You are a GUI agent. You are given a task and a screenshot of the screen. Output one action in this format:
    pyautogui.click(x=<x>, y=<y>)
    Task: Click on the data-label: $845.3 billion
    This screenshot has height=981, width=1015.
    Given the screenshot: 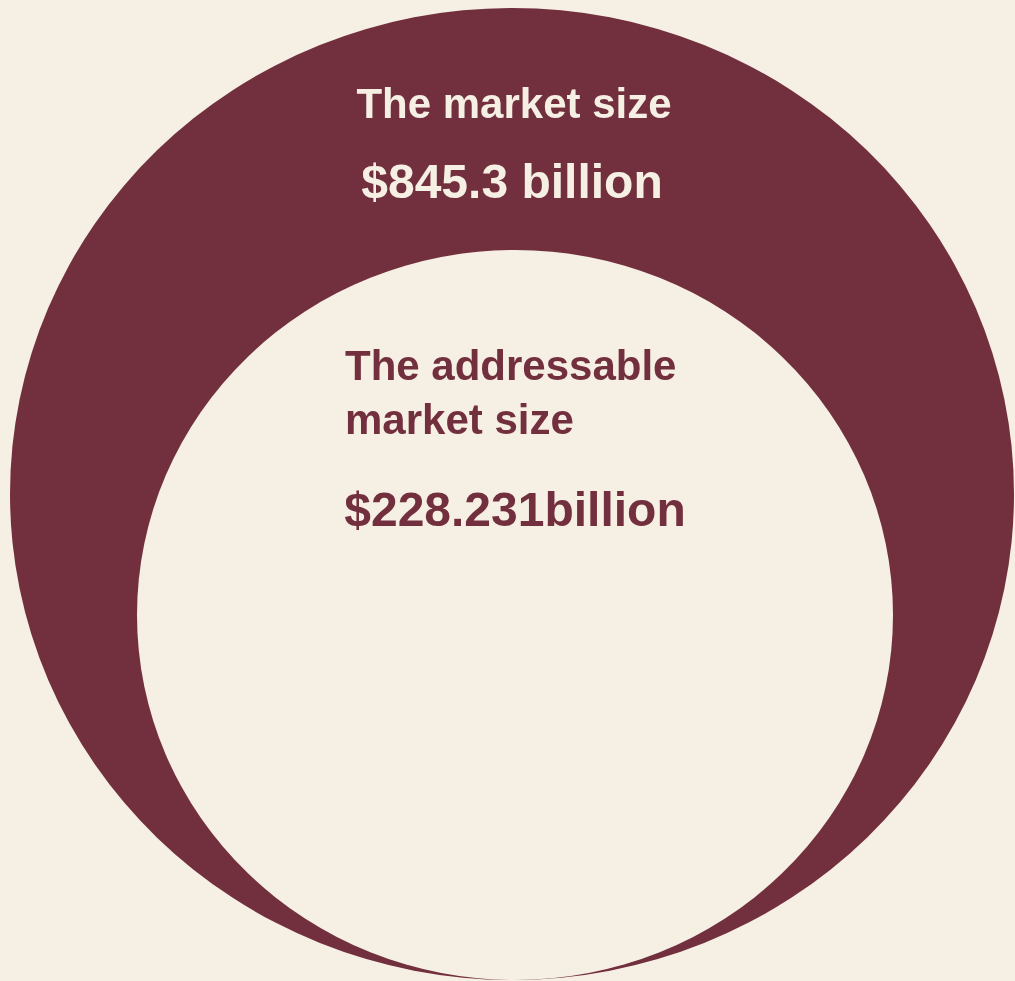 What is the action you would take?
    pyautogui.click(x=512, y=181)
    